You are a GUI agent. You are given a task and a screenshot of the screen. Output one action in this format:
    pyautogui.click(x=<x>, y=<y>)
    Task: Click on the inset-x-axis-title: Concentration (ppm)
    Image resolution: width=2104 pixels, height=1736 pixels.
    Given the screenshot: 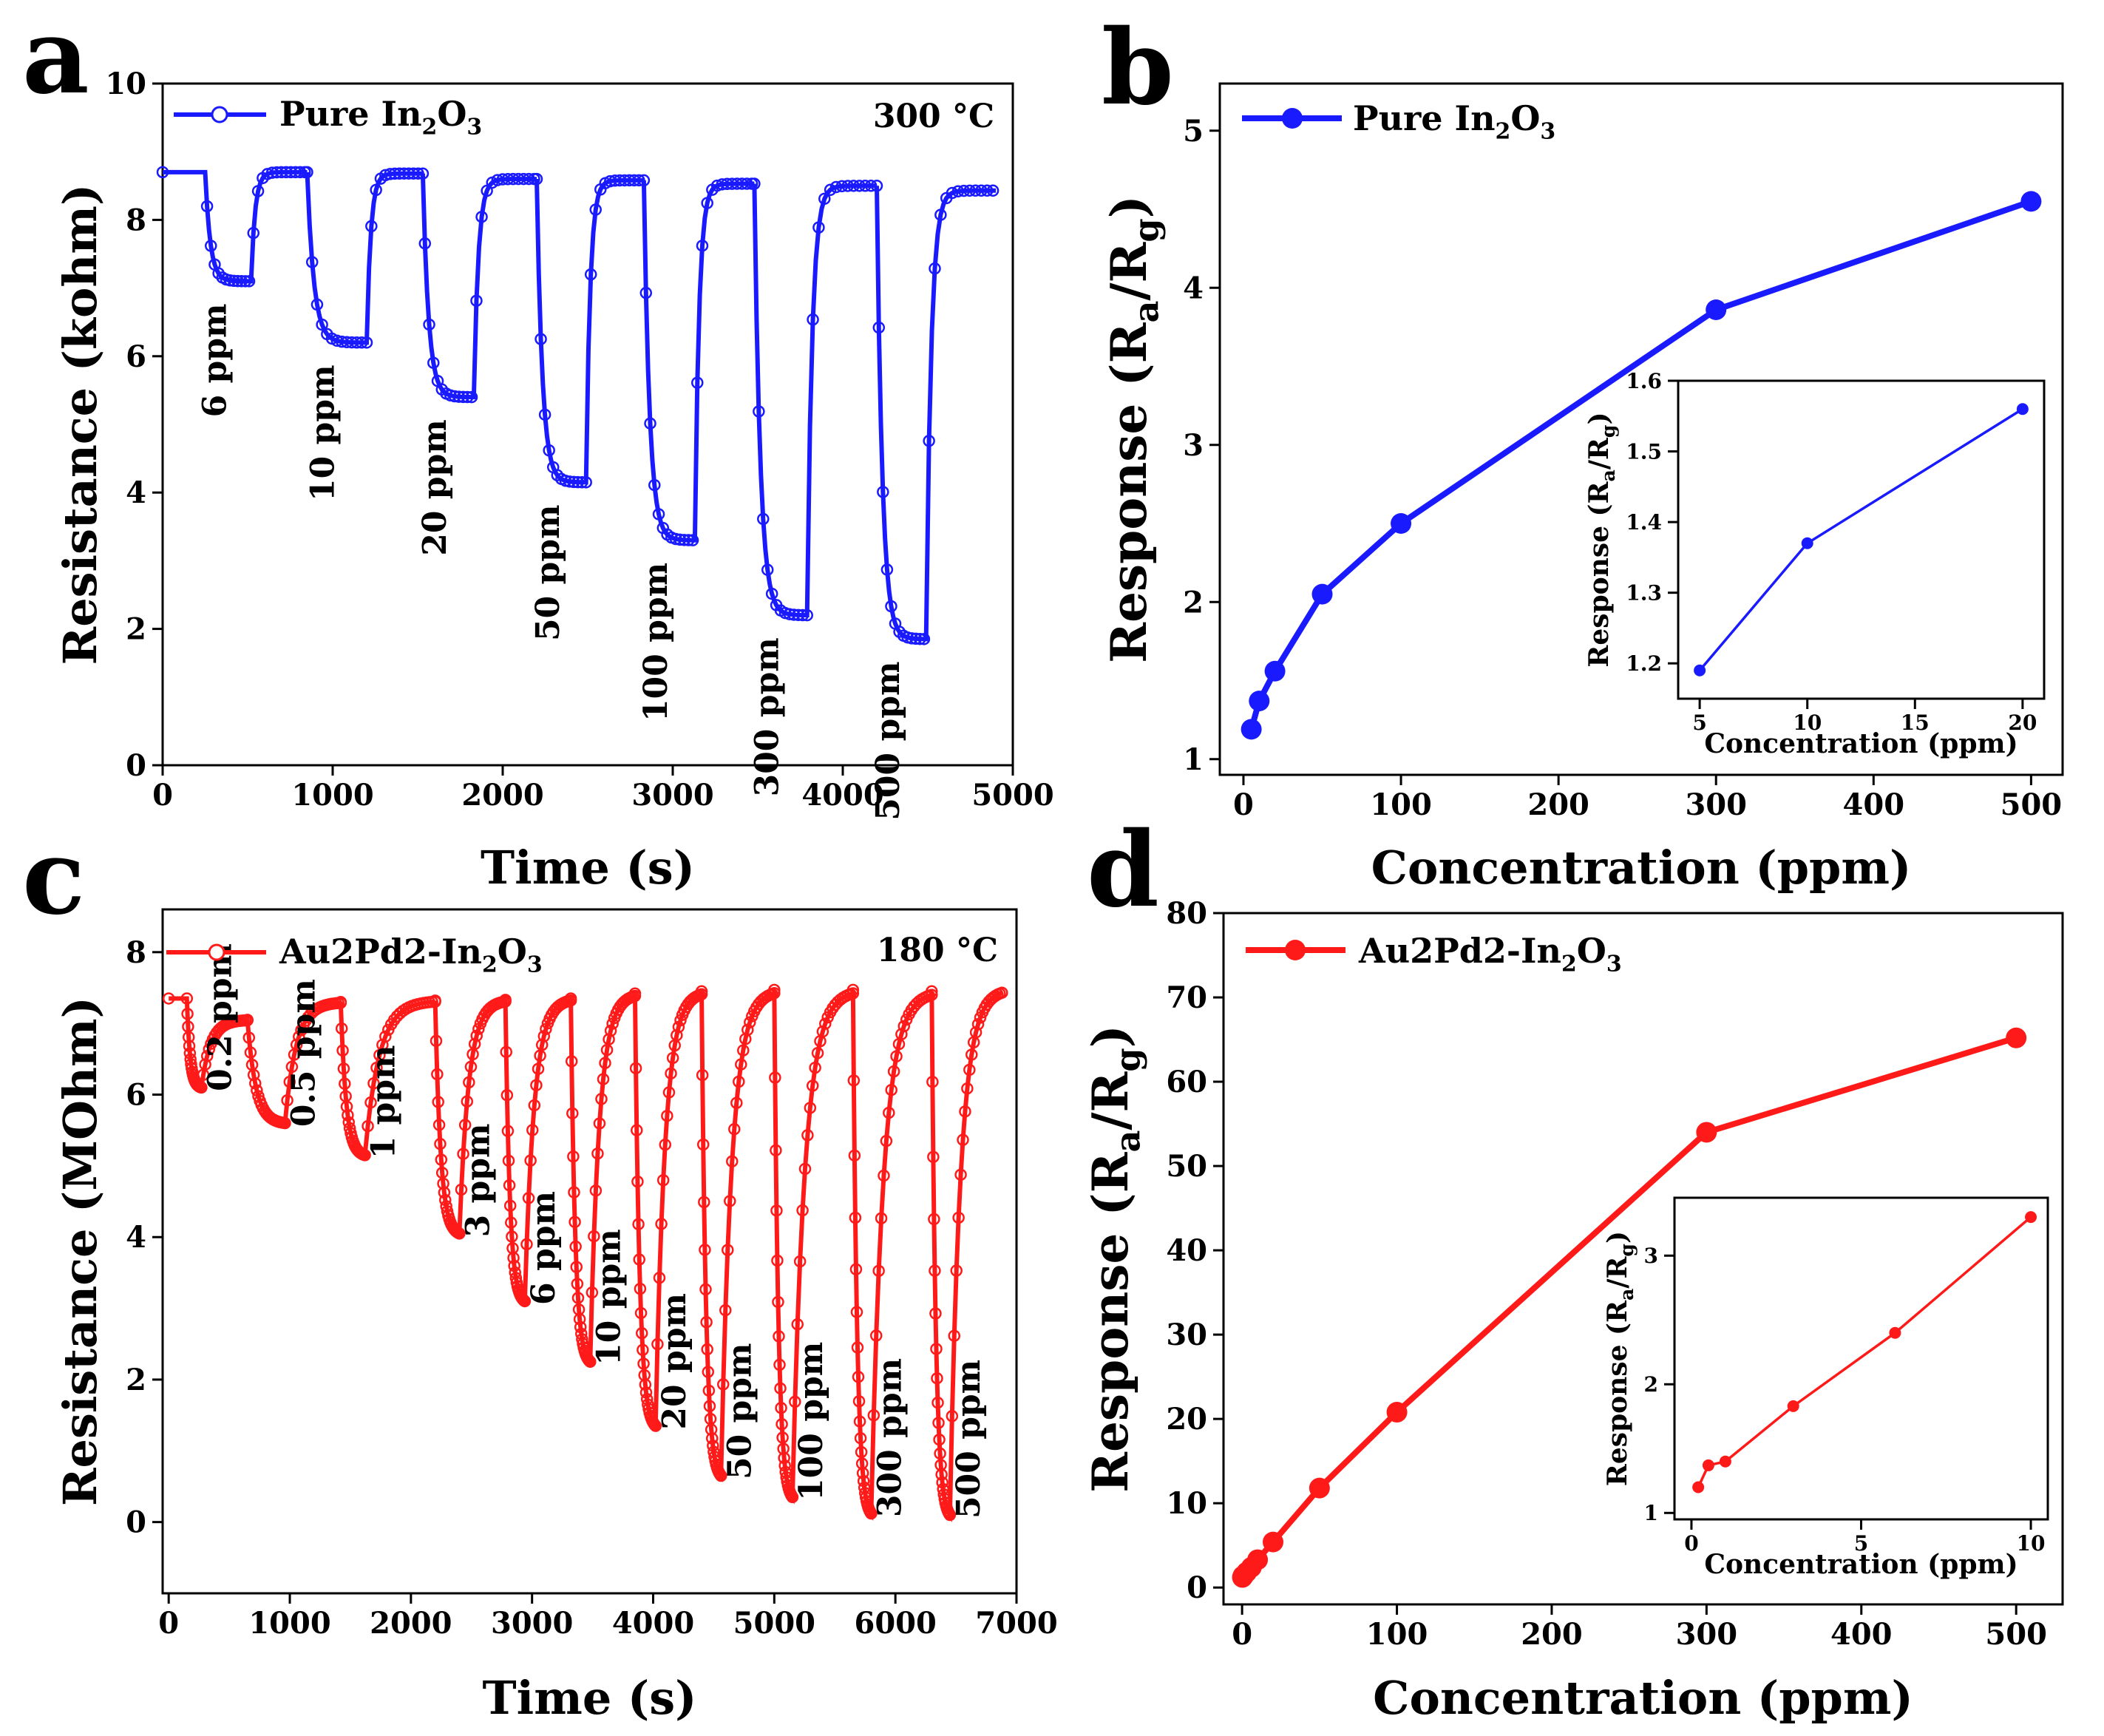 What is the action you would take?
    pyautogui.click(x=1861, y=1564)
    